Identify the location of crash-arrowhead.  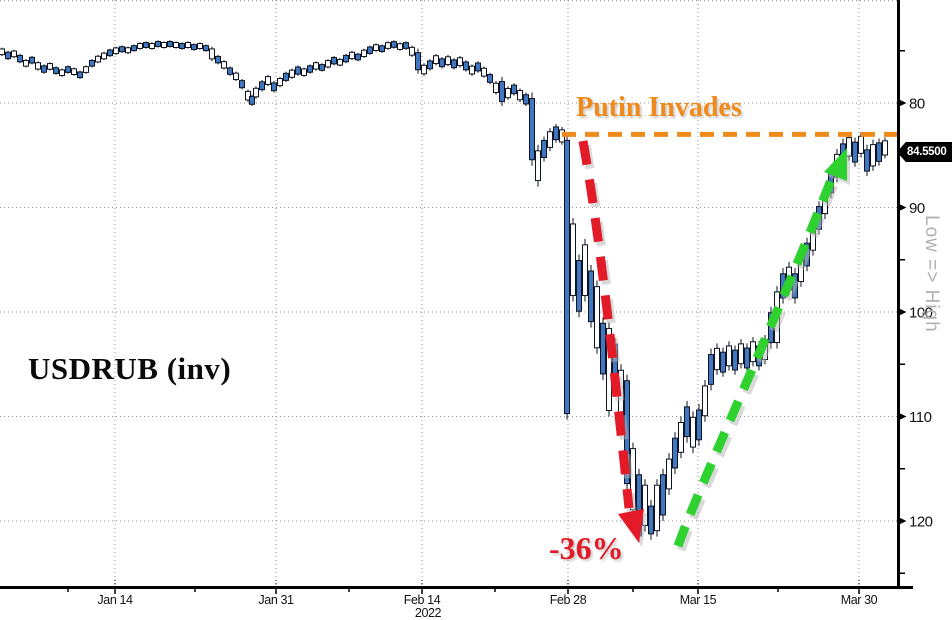
(631, 526).